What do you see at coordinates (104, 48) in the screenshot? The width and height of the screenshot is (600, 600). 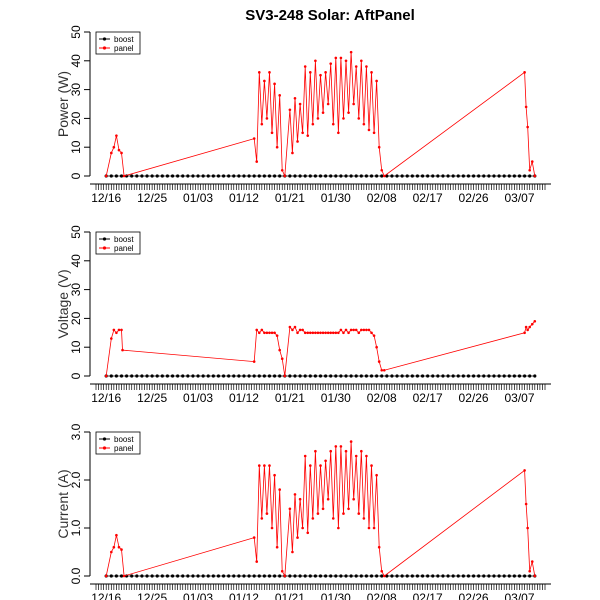 I see `legend-swatch-dot` at bounding box center [104, 48].